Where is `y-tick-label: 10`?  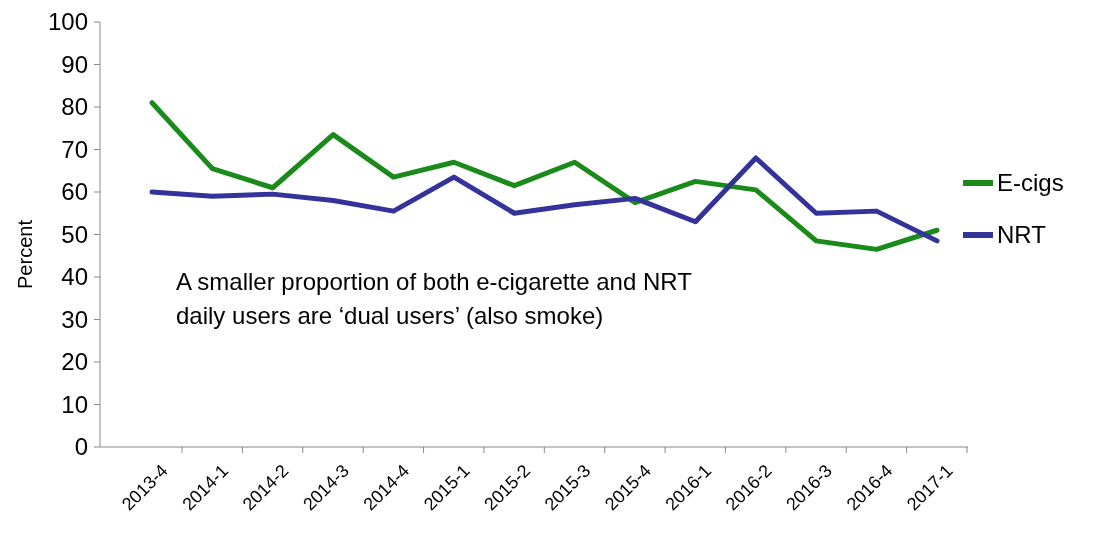
y-tick-label: 10 is located at coordinates (74, 404).